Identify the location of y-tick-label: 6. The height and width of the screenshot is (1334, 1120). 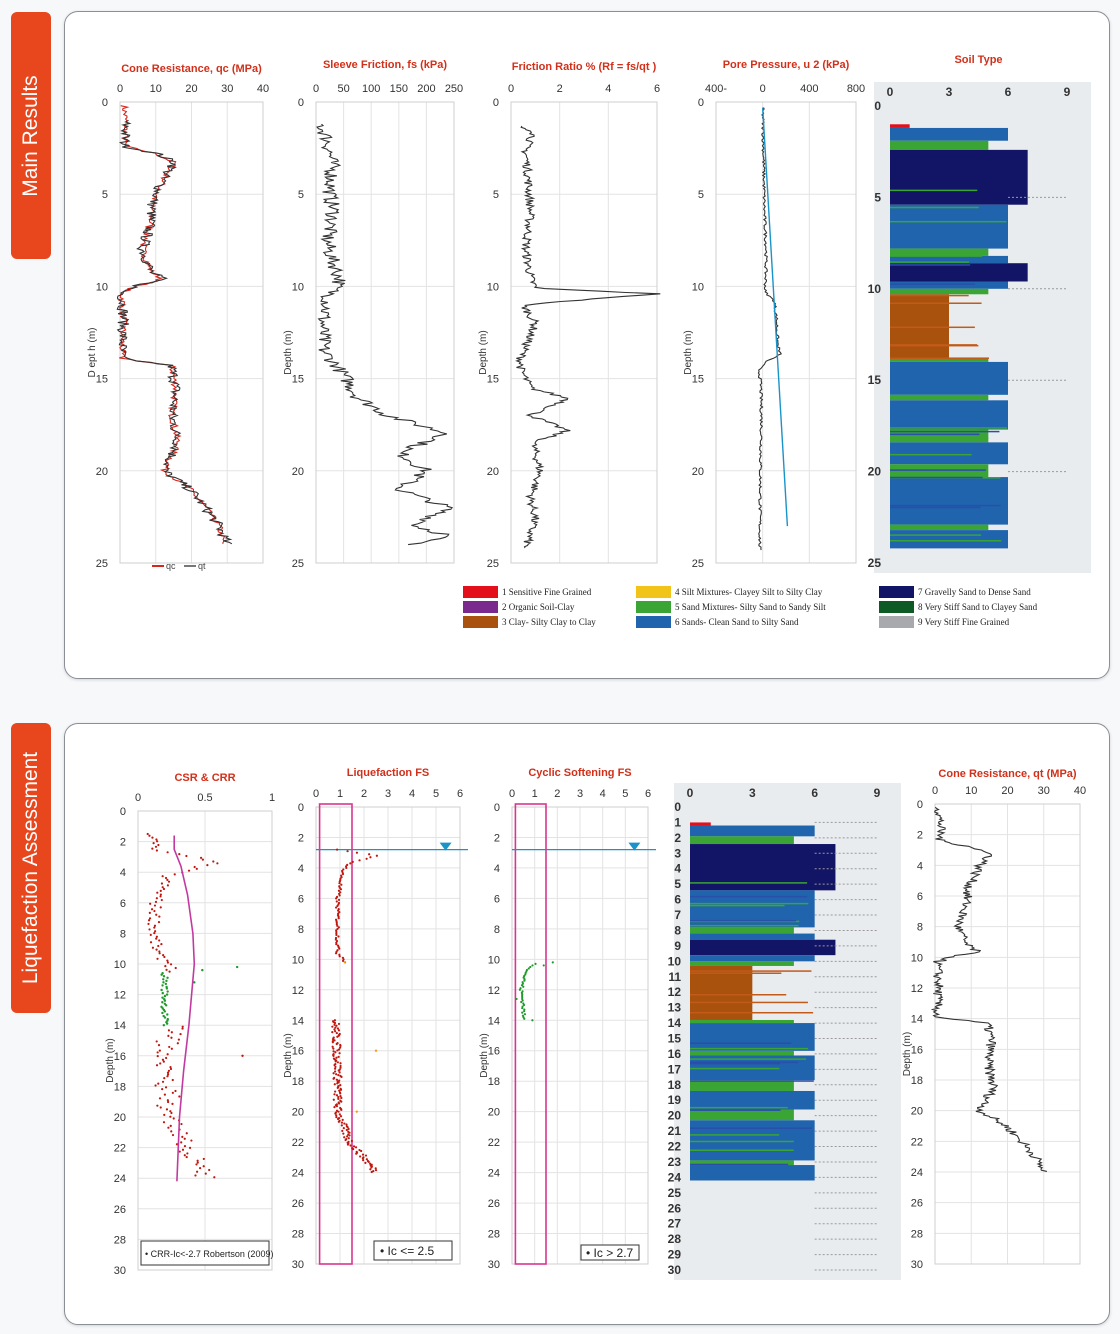
(497, 899).